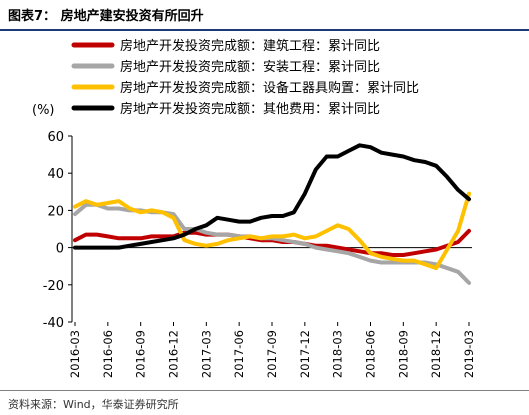 Image resolution: width=529 pixels, height=415 pixels. What do you see at coordinates (250, 109) in the screenshot?
I see `legend-label-4: 房地产开发投资完成额：其他费用：累计同比` at bounding box center [250, 109].